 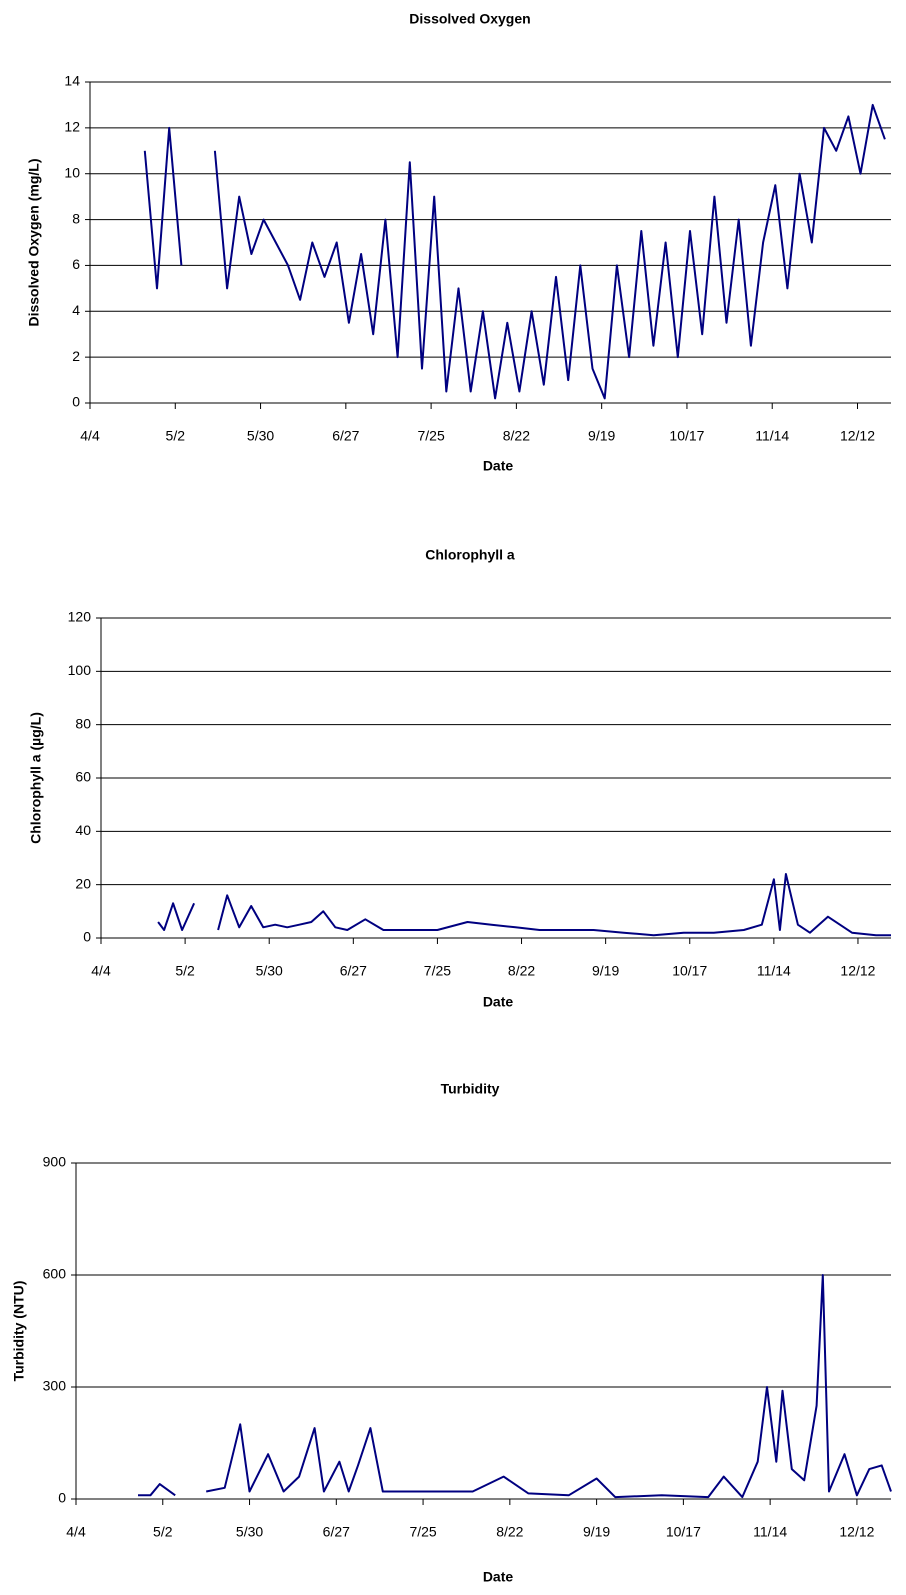 I want to click on y-tick-label: 4, so click(x=76, y=310).